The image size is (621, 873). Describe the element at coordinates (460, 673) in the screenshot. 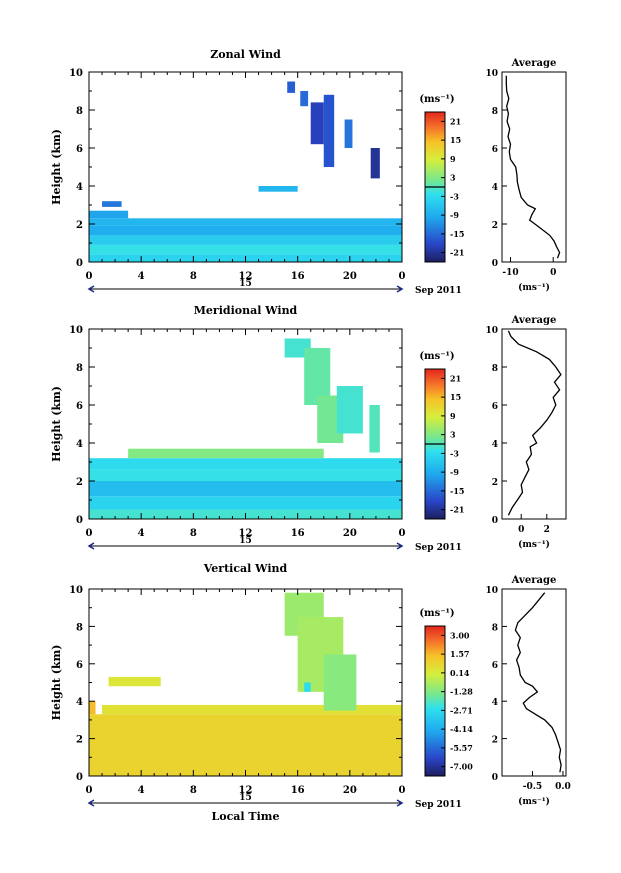

I see `colorbar-tick-label: 0.14` at that location.